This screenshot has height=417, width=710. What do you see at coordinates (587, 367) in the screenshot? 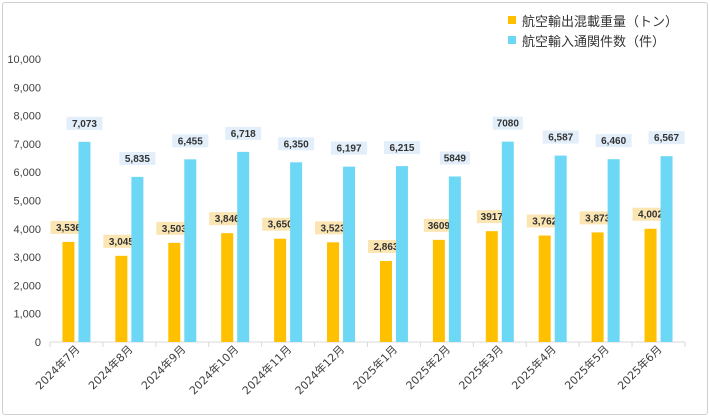
I see `x-tick-label: 2025年5月` at bounding box center [587, 367].